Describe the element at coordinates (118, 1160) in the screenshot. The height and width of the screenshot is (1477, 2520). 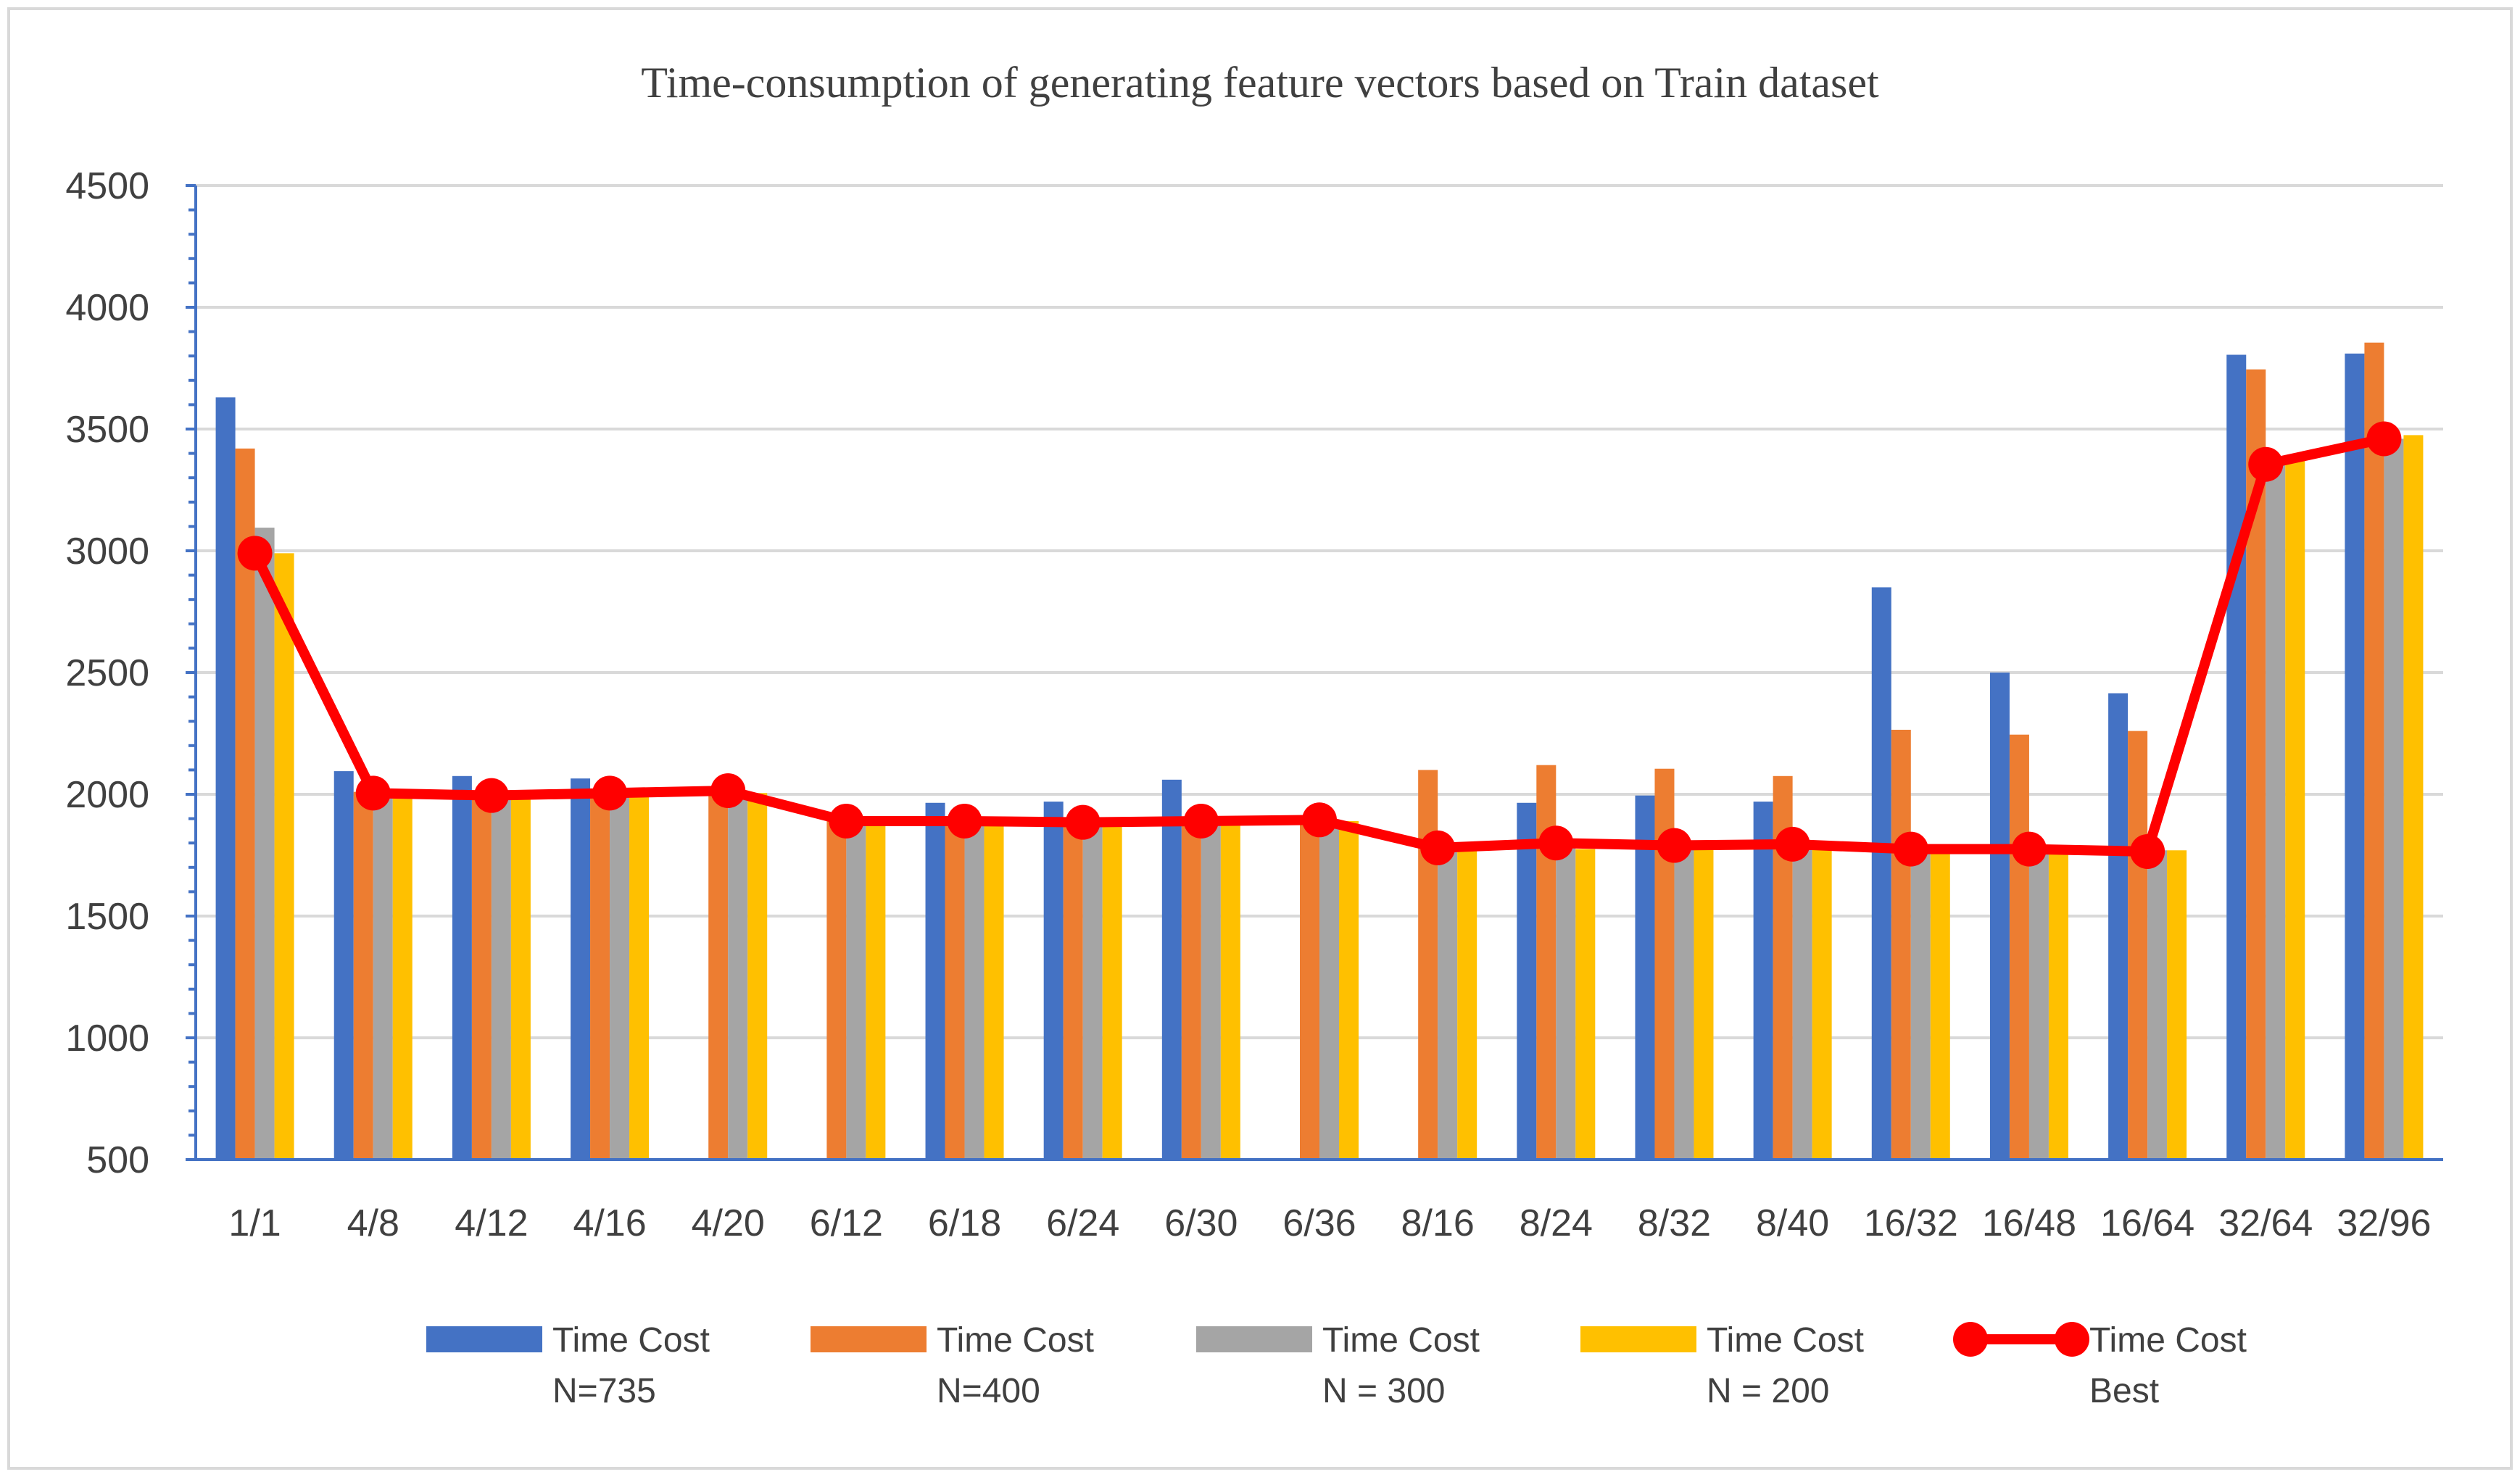
I see `y-tick-label: 500` at that location.